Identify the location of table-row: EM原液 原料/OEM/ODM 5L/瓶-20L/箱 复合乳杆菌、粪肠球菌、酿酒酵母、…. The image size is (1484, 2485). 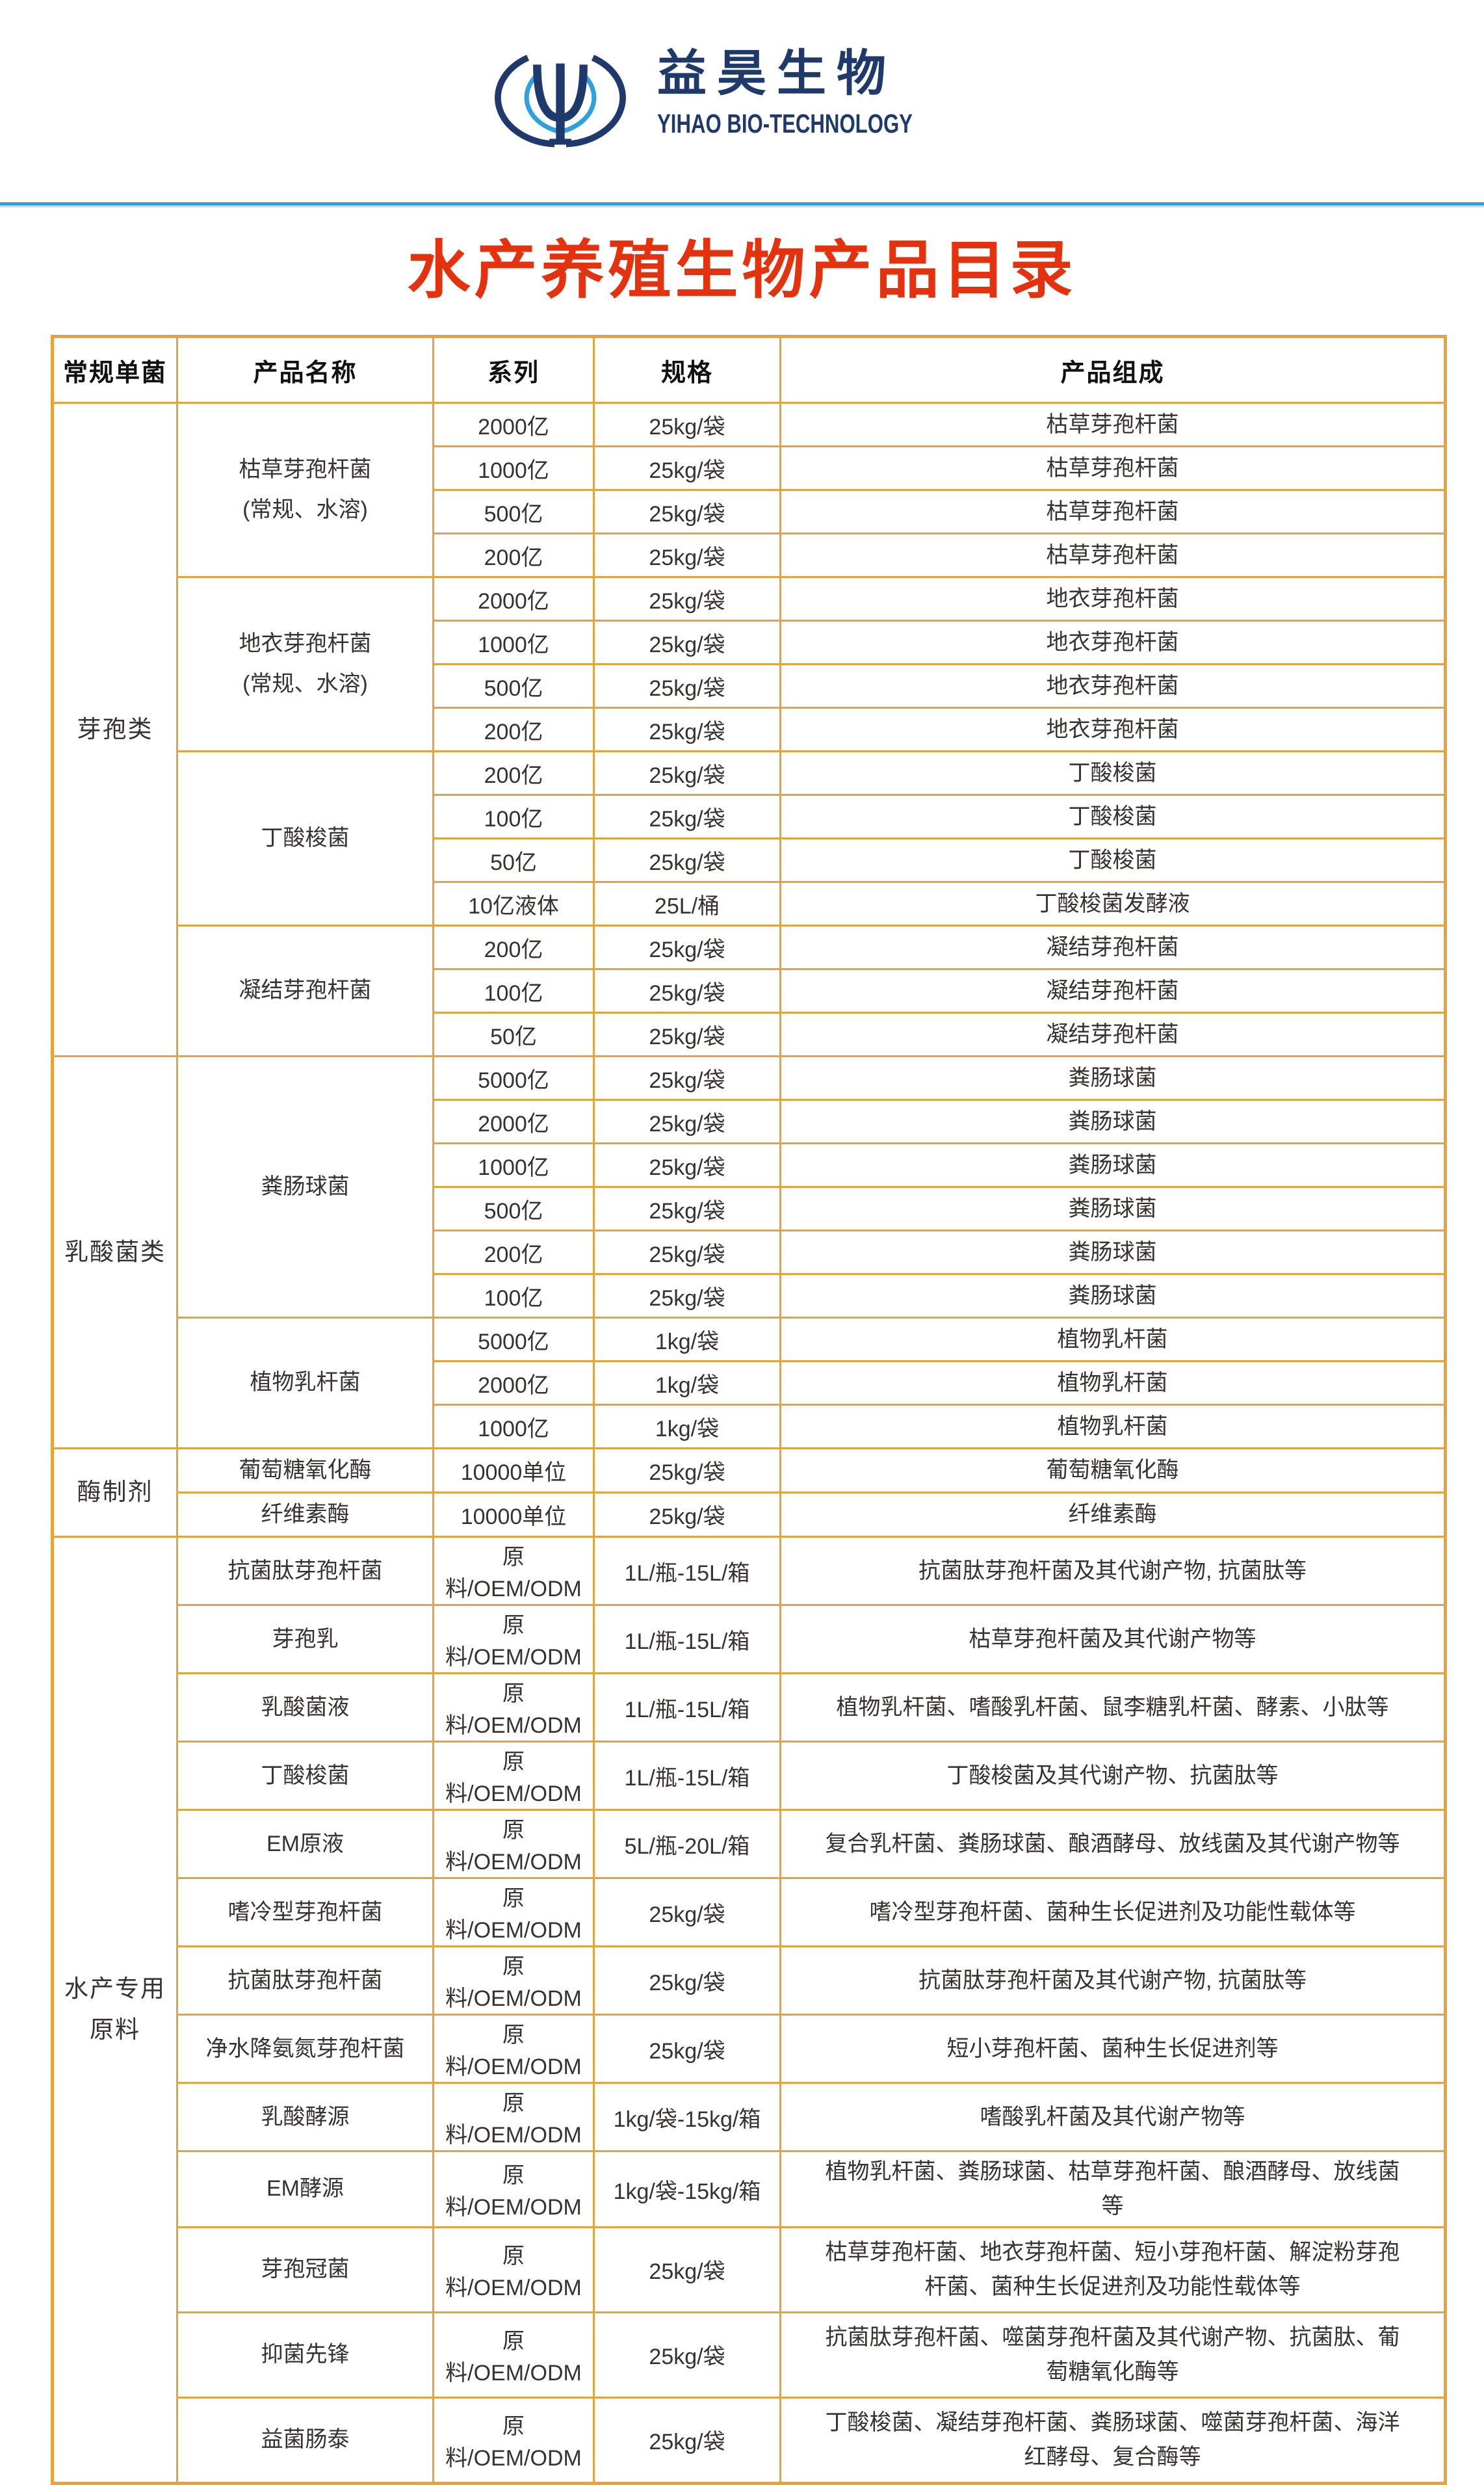
(750, 1844).